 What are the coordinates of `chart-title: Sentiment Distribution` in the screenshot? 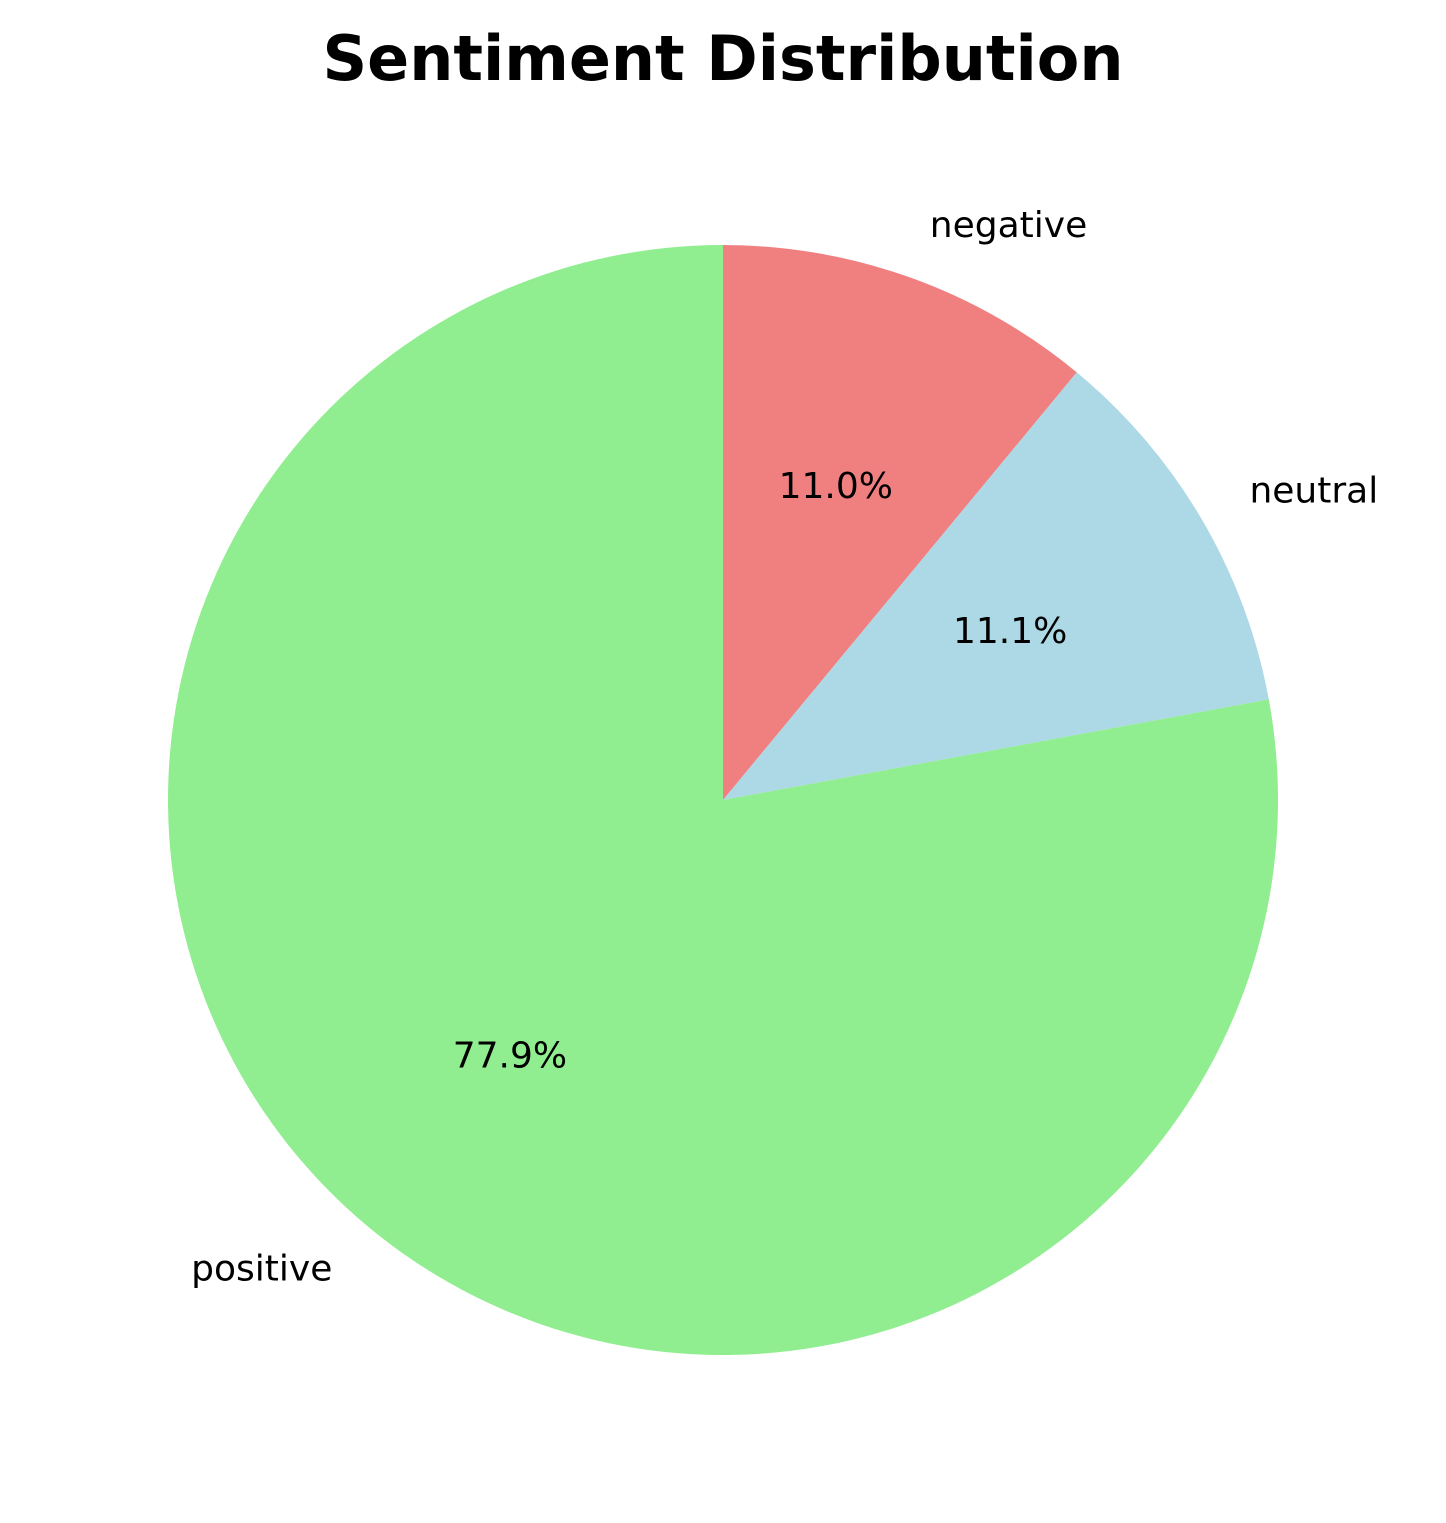 It's located at (723, 58).